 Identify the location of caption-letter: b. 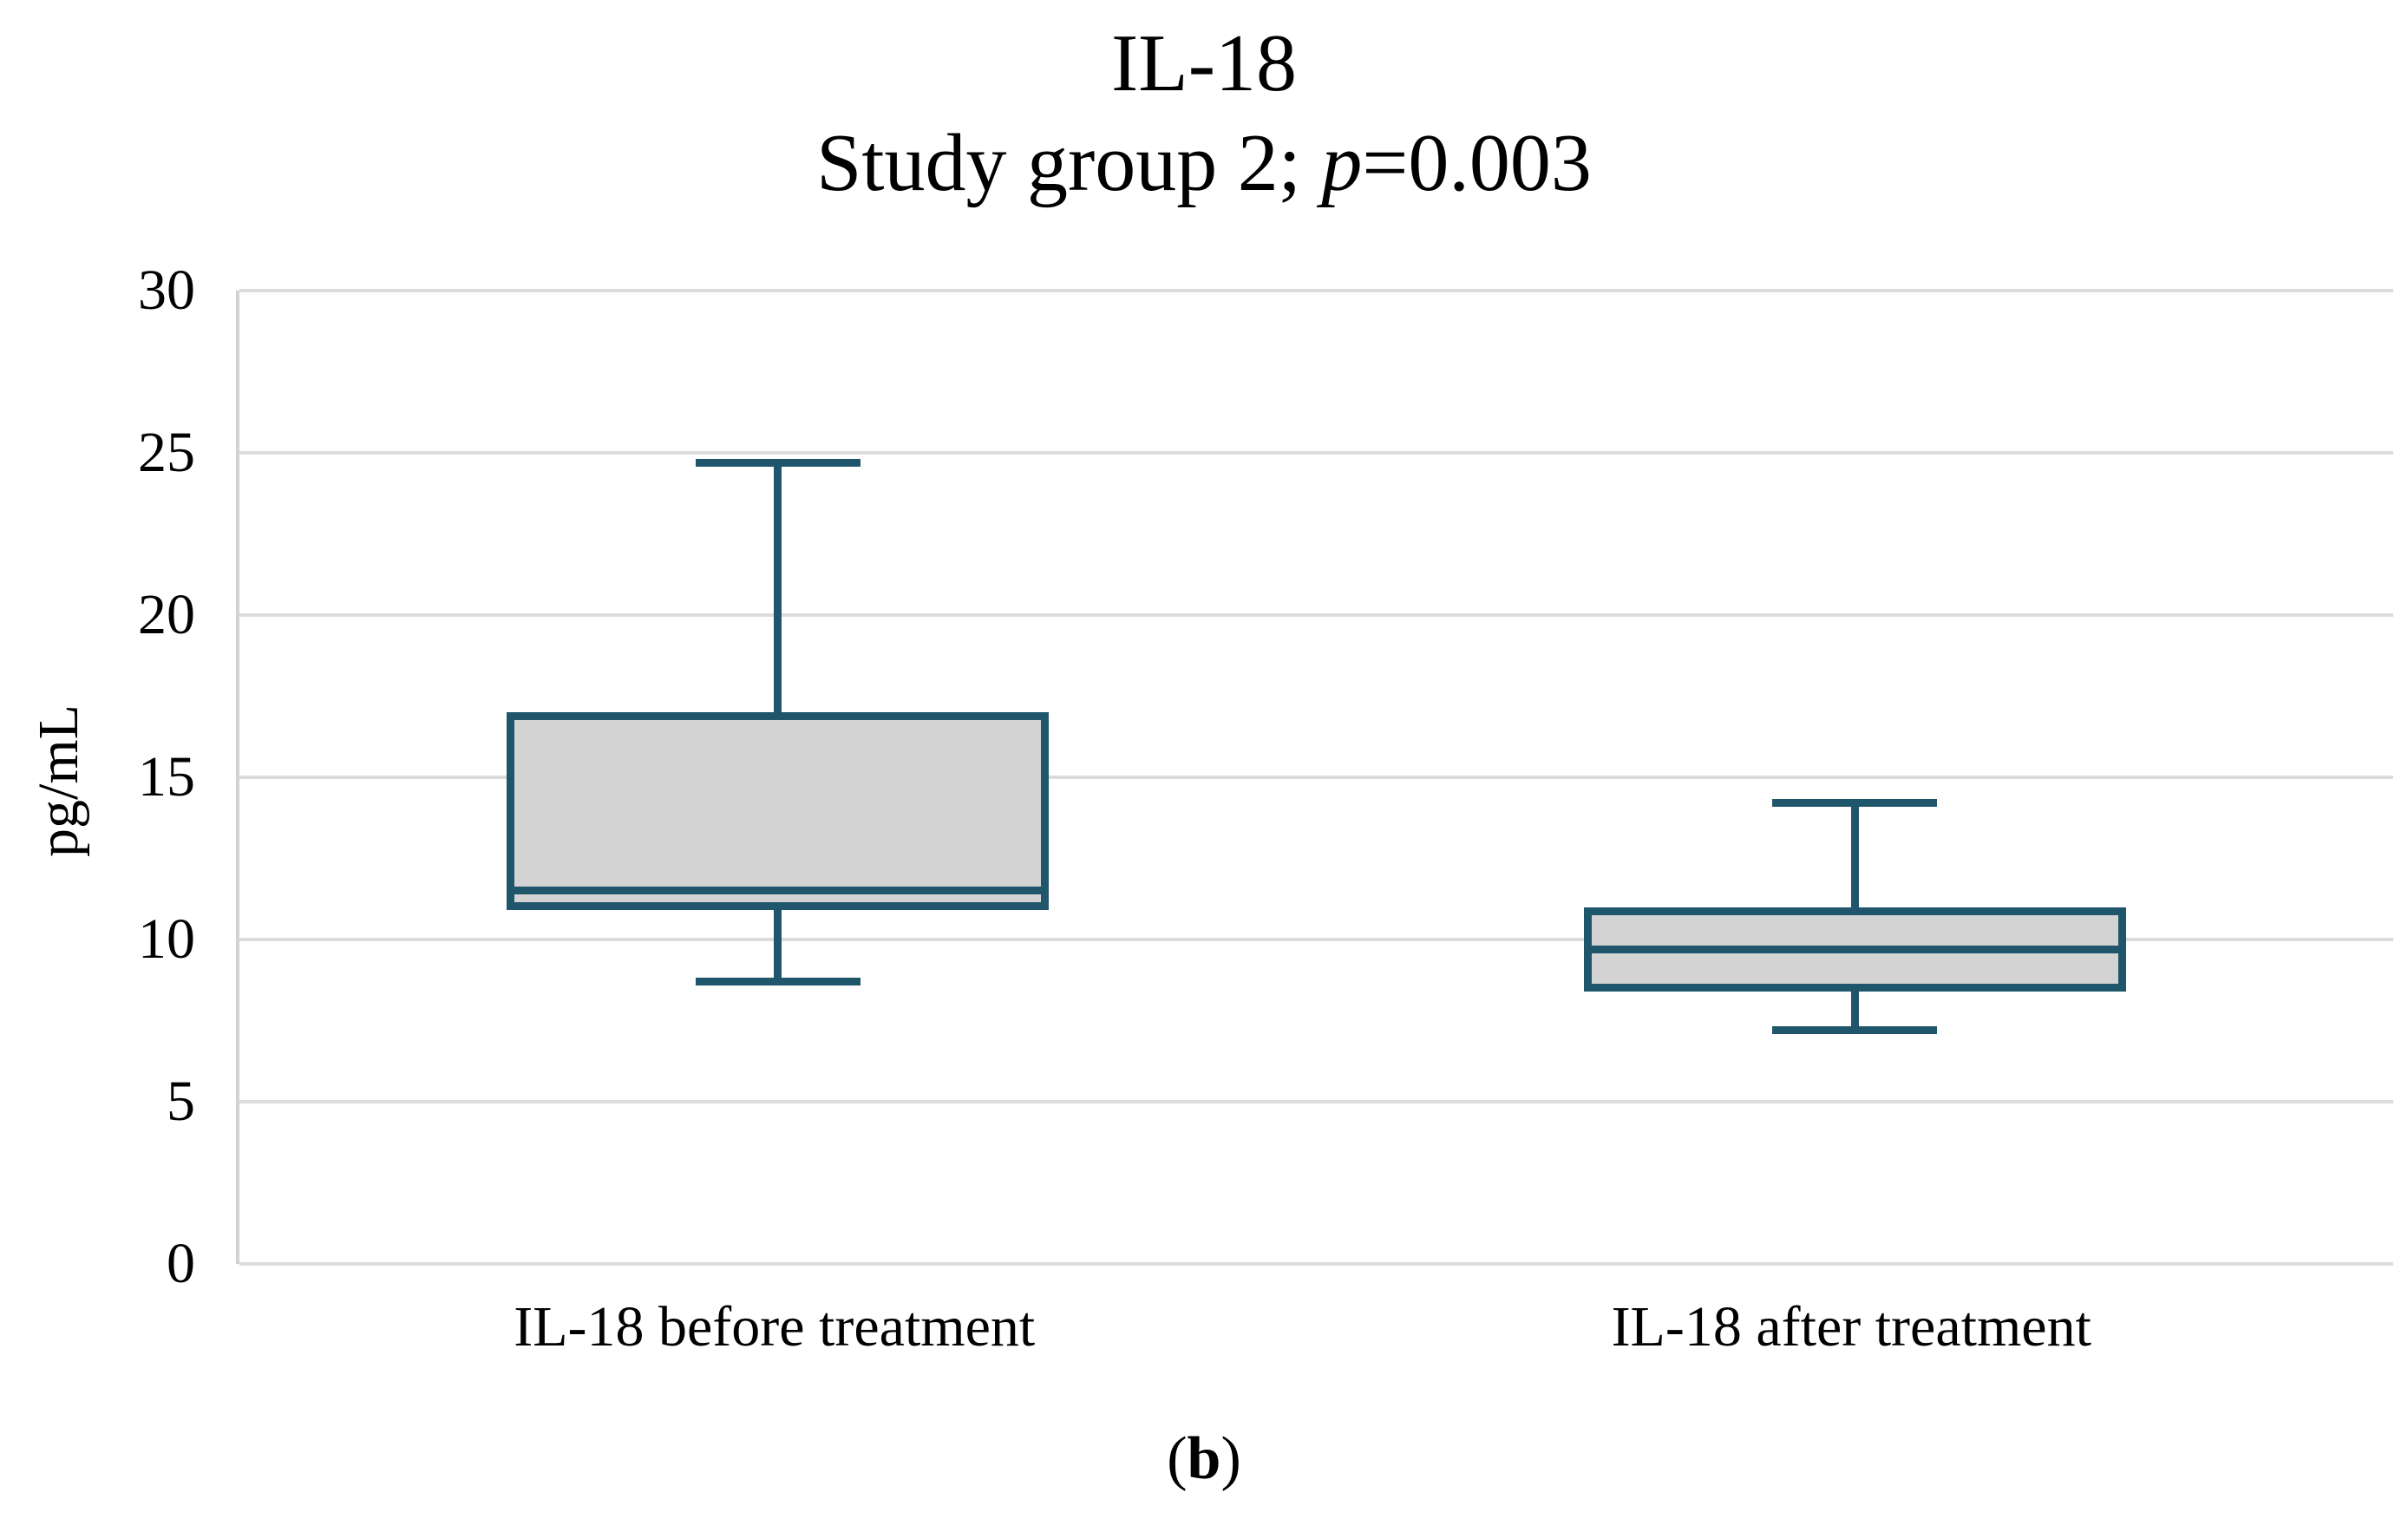
(1204, 1458).